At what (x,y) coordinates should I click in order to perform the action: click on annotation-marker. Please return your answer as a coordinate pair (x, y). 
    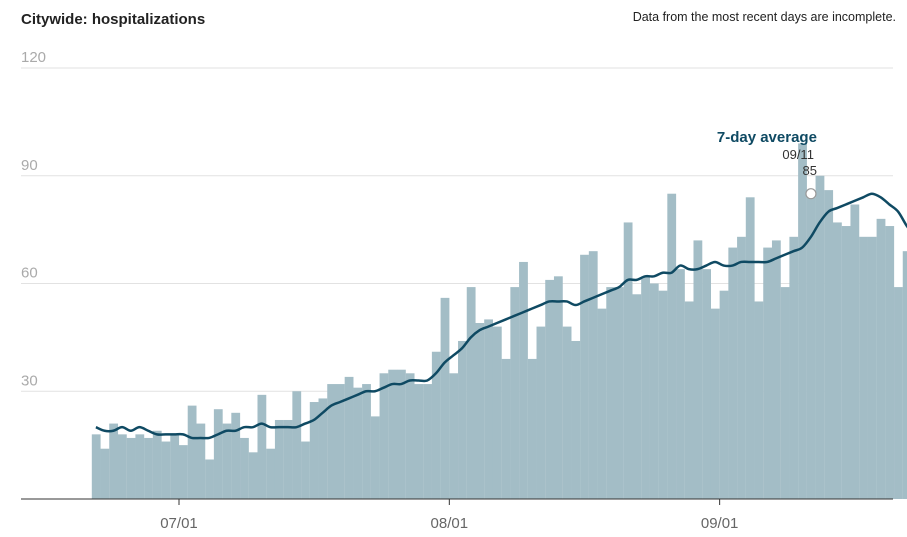
    Looking at the image, I should click on (811, 194).